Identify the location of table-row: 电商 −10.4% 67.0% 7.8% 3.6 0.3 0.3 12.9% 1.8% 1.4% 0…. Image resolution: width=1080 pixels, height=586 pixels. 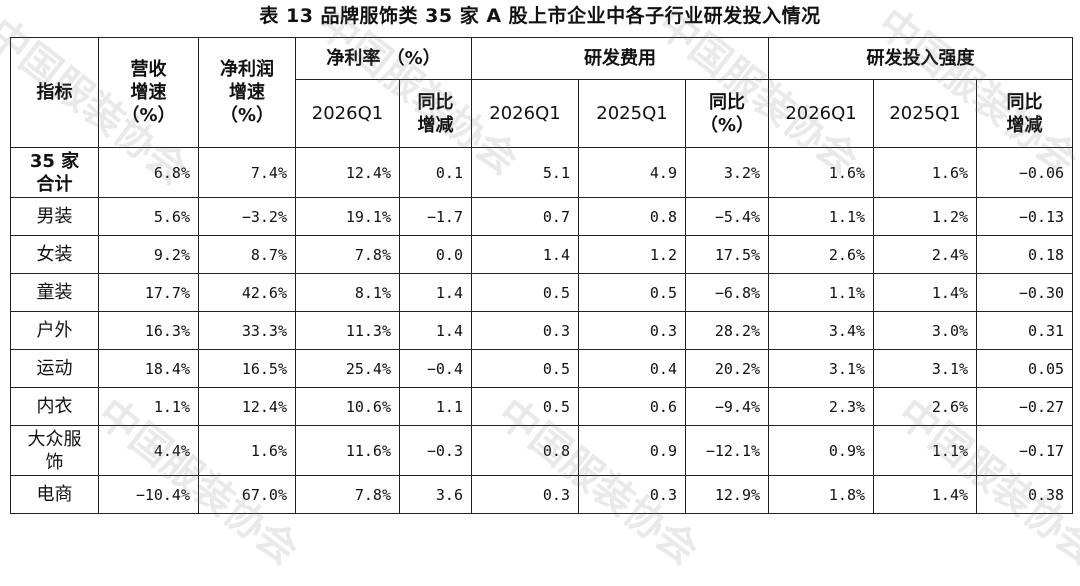
(542, 494).